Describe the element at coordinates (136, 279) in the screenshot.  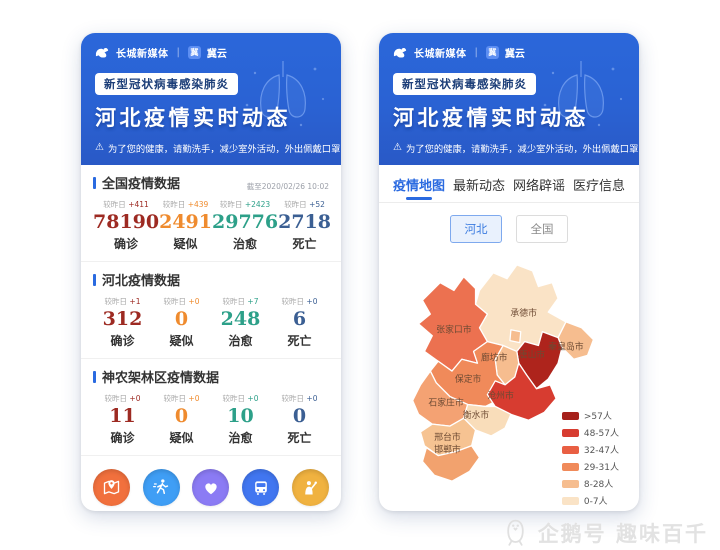
I see `section-title: 河北疫情数据` at that location.